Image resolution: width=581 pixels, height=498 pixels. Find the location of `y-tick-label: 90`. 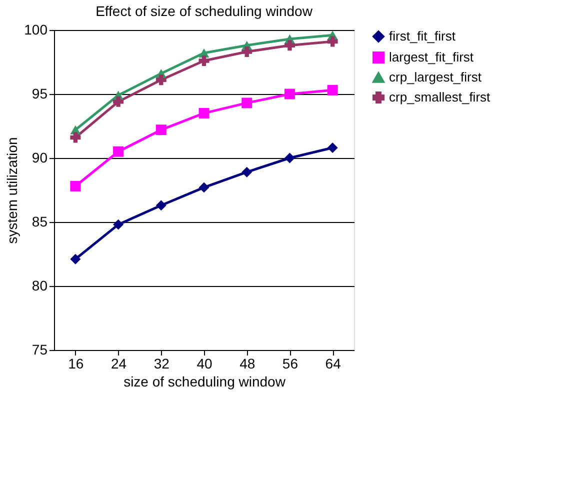

y-tick-label: 90 is located at coordinates (40, 158).